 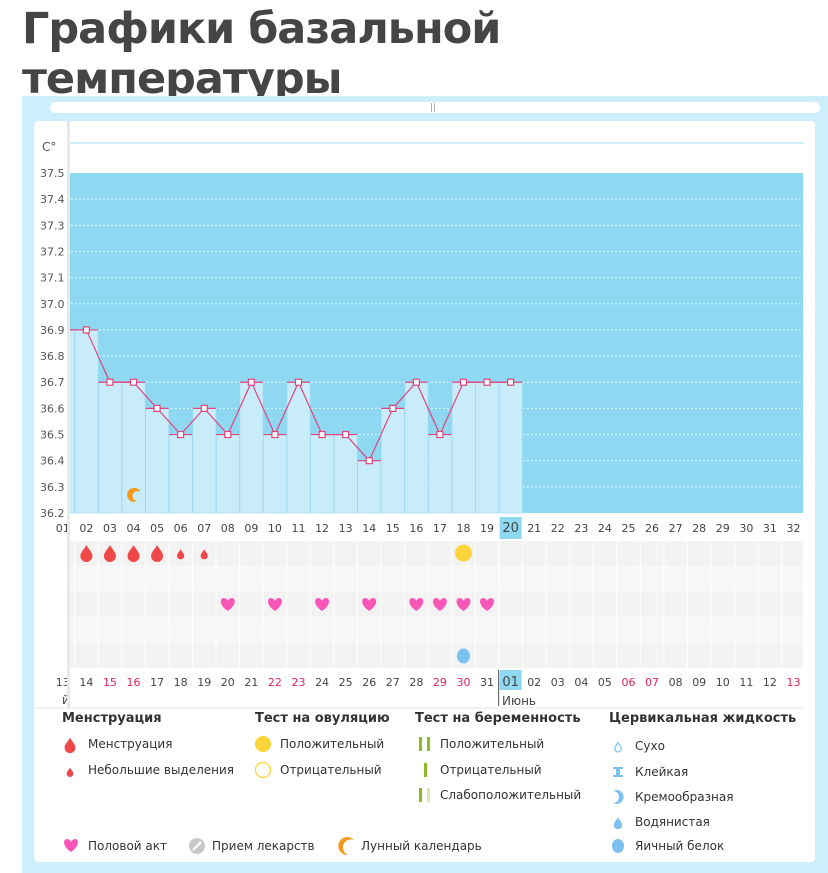 What do you see at coordinates (393, 528) in the screenshot?
I see `cycle-day-label: 15` at bounding box center [393, 528].